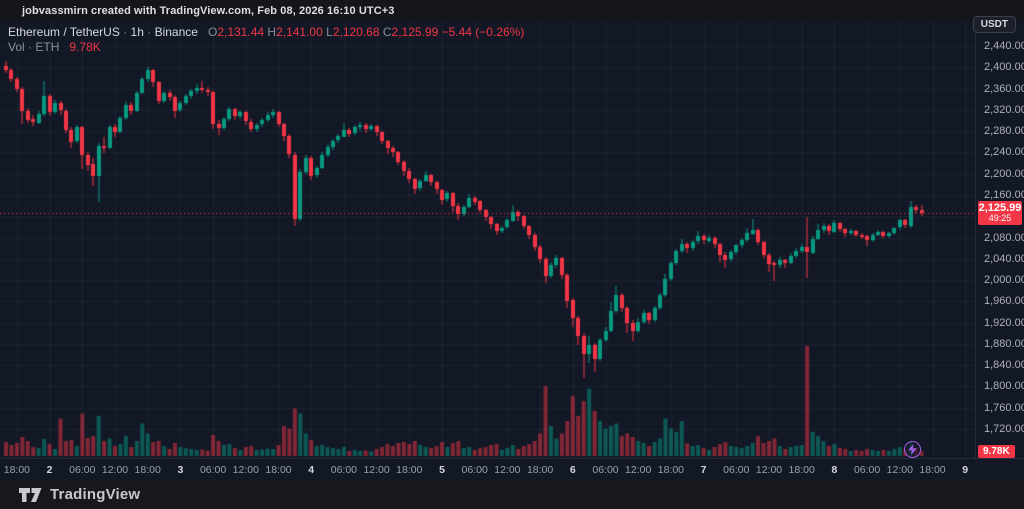 The height and width of the screenshot is (509, 1024). Describe the element at coordinates (1004, 194) in the screenshot. I see `price-tick-label: 2,160.00` at that location.